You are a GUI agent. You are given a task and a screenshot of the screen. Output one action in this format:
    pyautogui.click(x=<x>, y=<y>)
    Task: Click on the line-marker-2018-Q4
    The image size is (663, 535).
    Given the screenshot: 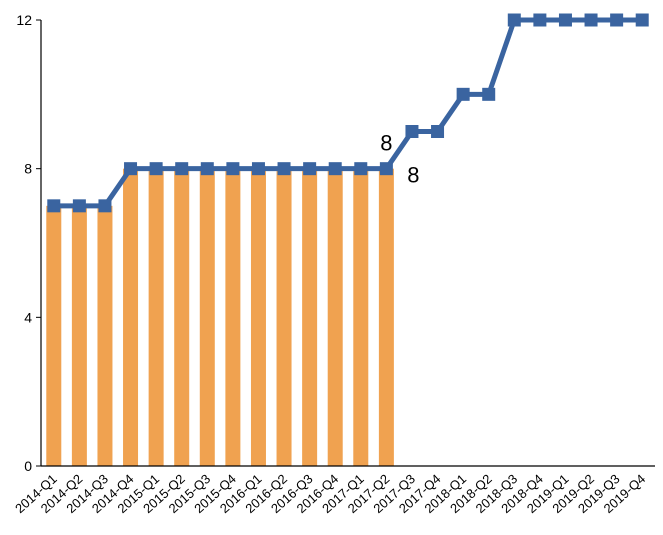 What is the action you would take?
    pyautogui.click(x=540, y=20)
    